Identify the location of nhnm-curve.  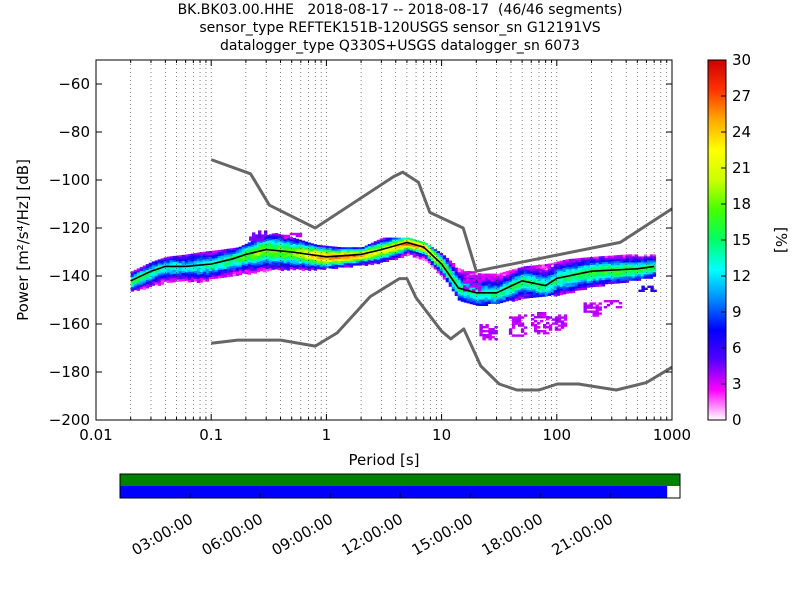
(441, 215).